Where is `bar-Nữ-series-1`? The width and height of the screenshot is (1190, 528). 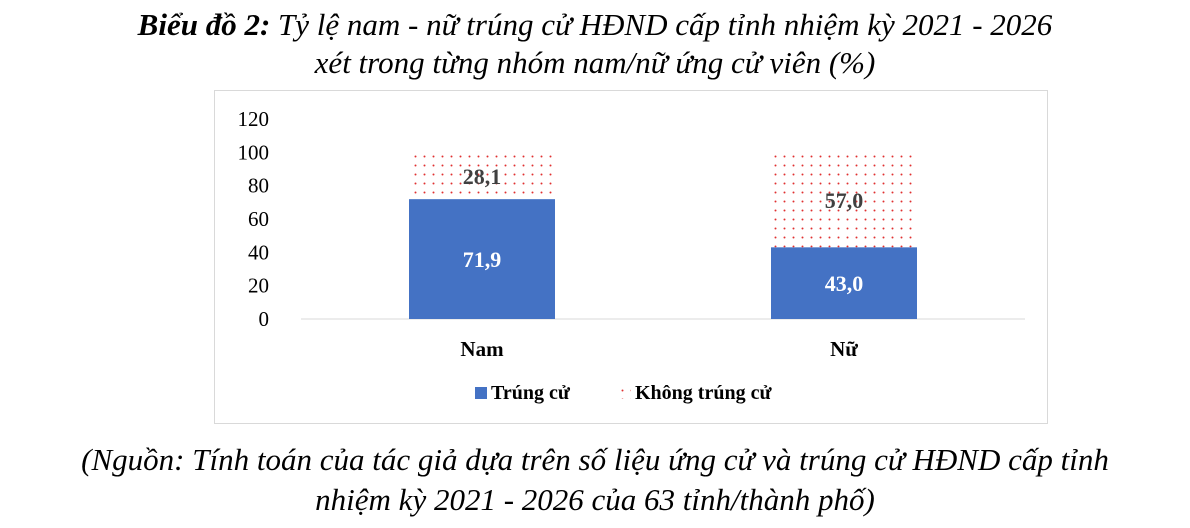
bar-Nữ-series-1 is located at coordinates (844, 200).